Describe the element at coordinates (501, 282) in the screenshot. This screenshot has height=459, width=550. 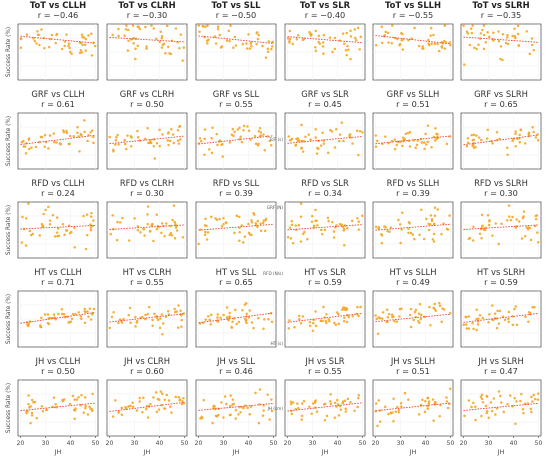
I see `panel-r-label: r = 0.59` at that location.